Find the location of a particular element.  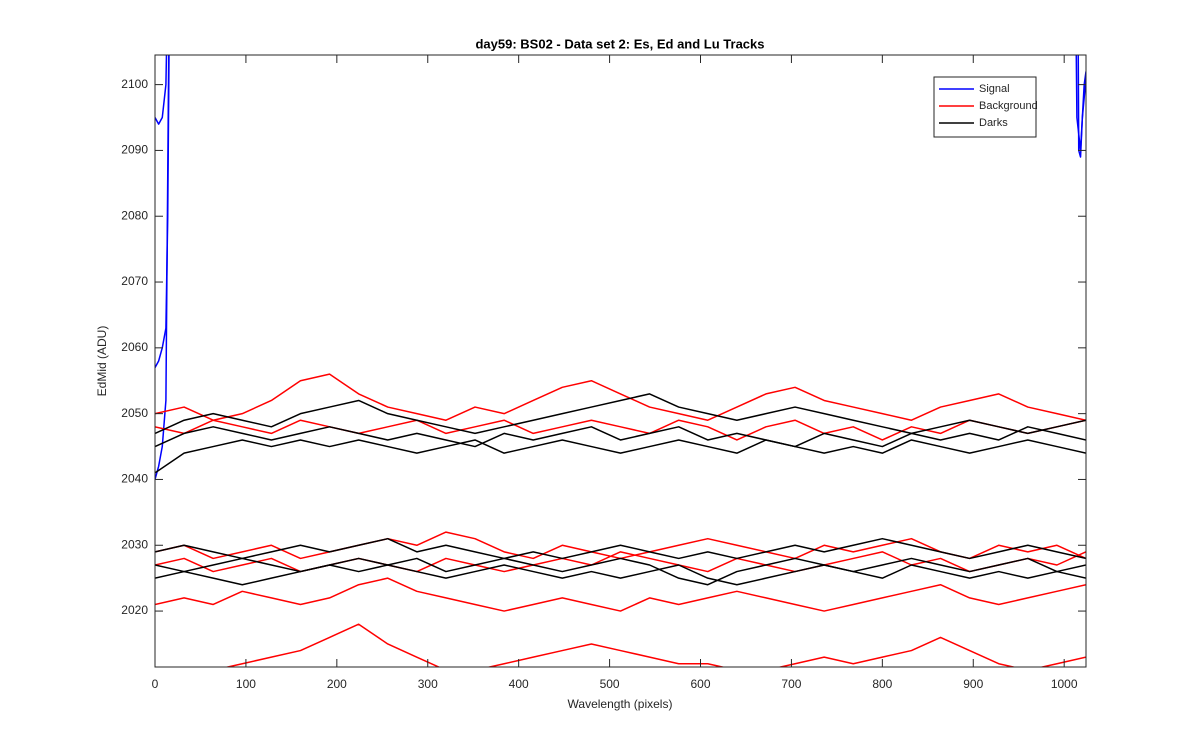

x-axis-label: Wavelength (pixels) is located at coordinates (620, 704).